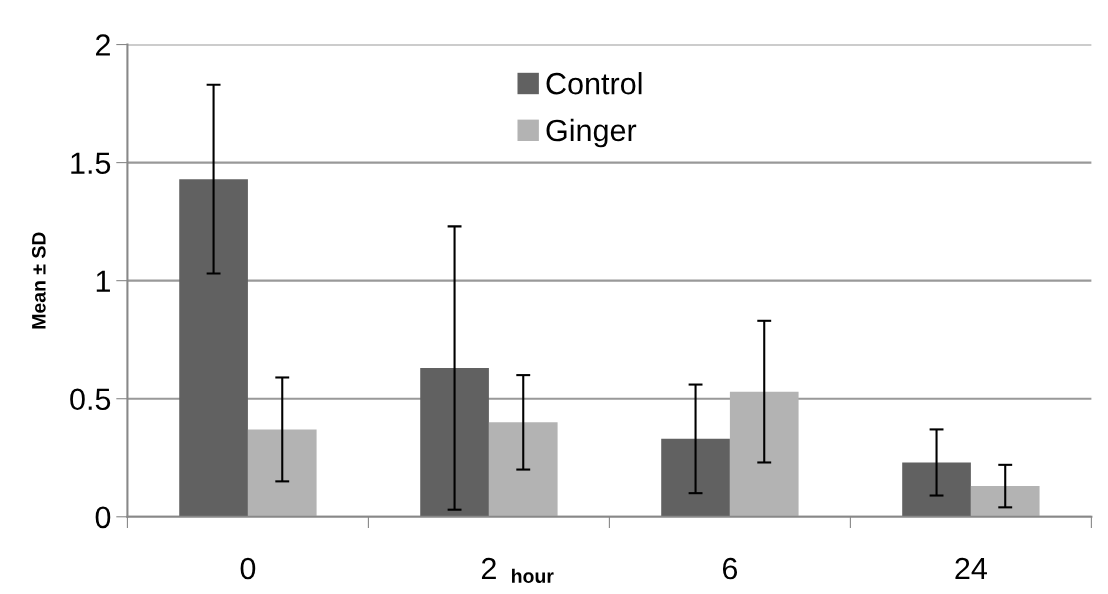 This screenshot has width=1108, height=594. What do you see at coordinates (90, 399) in the screenshot?
I see `y-tick-label: 0.5` at bounding box center [90, 399].